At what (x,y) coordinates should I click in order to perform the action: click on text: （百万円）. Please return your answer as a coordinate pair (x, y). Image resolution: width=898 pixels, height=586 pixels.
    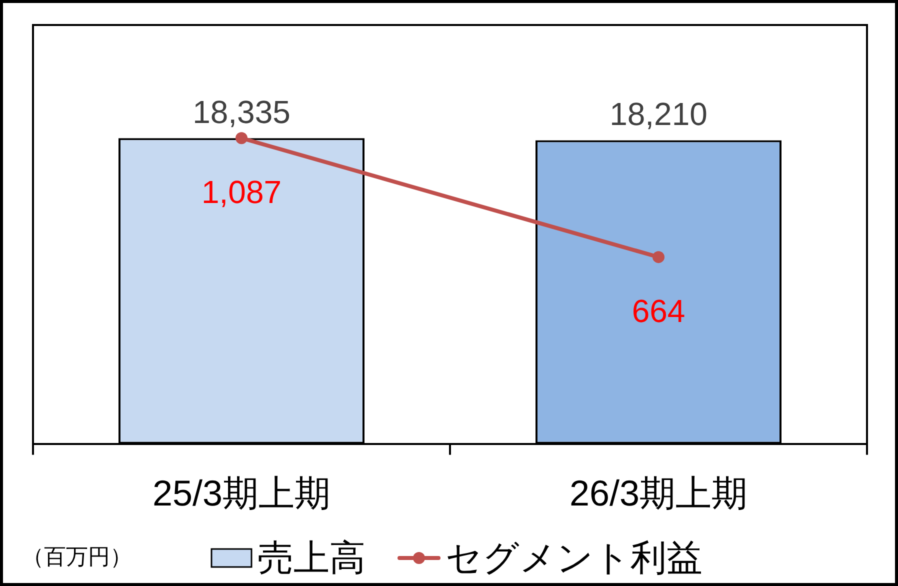
    Looking at the image, I should click on (77, 557).